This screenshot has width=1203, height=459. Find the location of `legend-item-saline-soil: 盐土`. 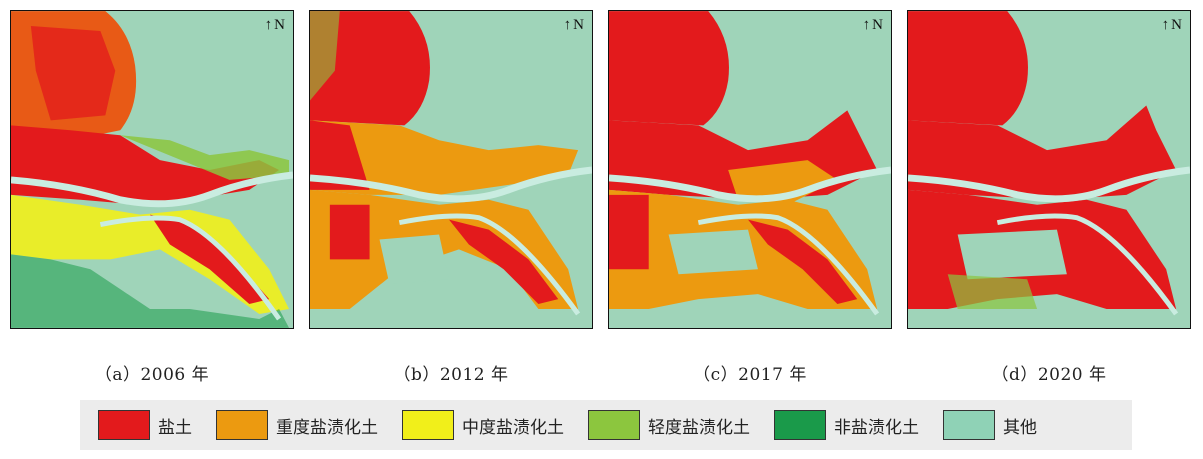

legend-item-saline-soil: 盐土 is located at coordinates (145, 425).